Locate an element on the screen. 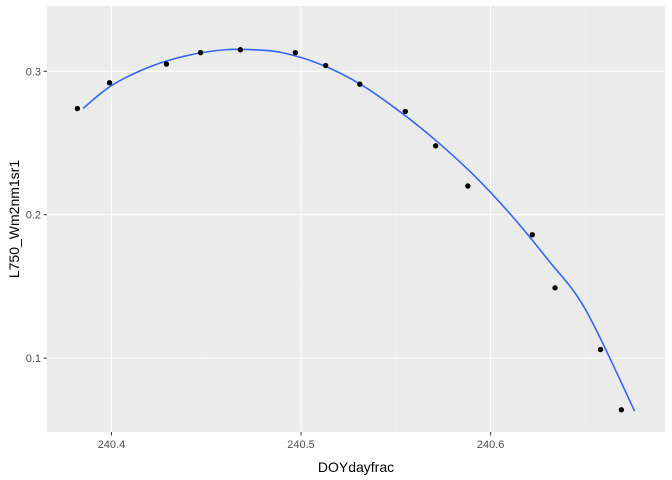 This screenshot has height=480, width=672. y-axis-ticks: 0.1 0.2 0.3 is located at coordinates (36, 215).